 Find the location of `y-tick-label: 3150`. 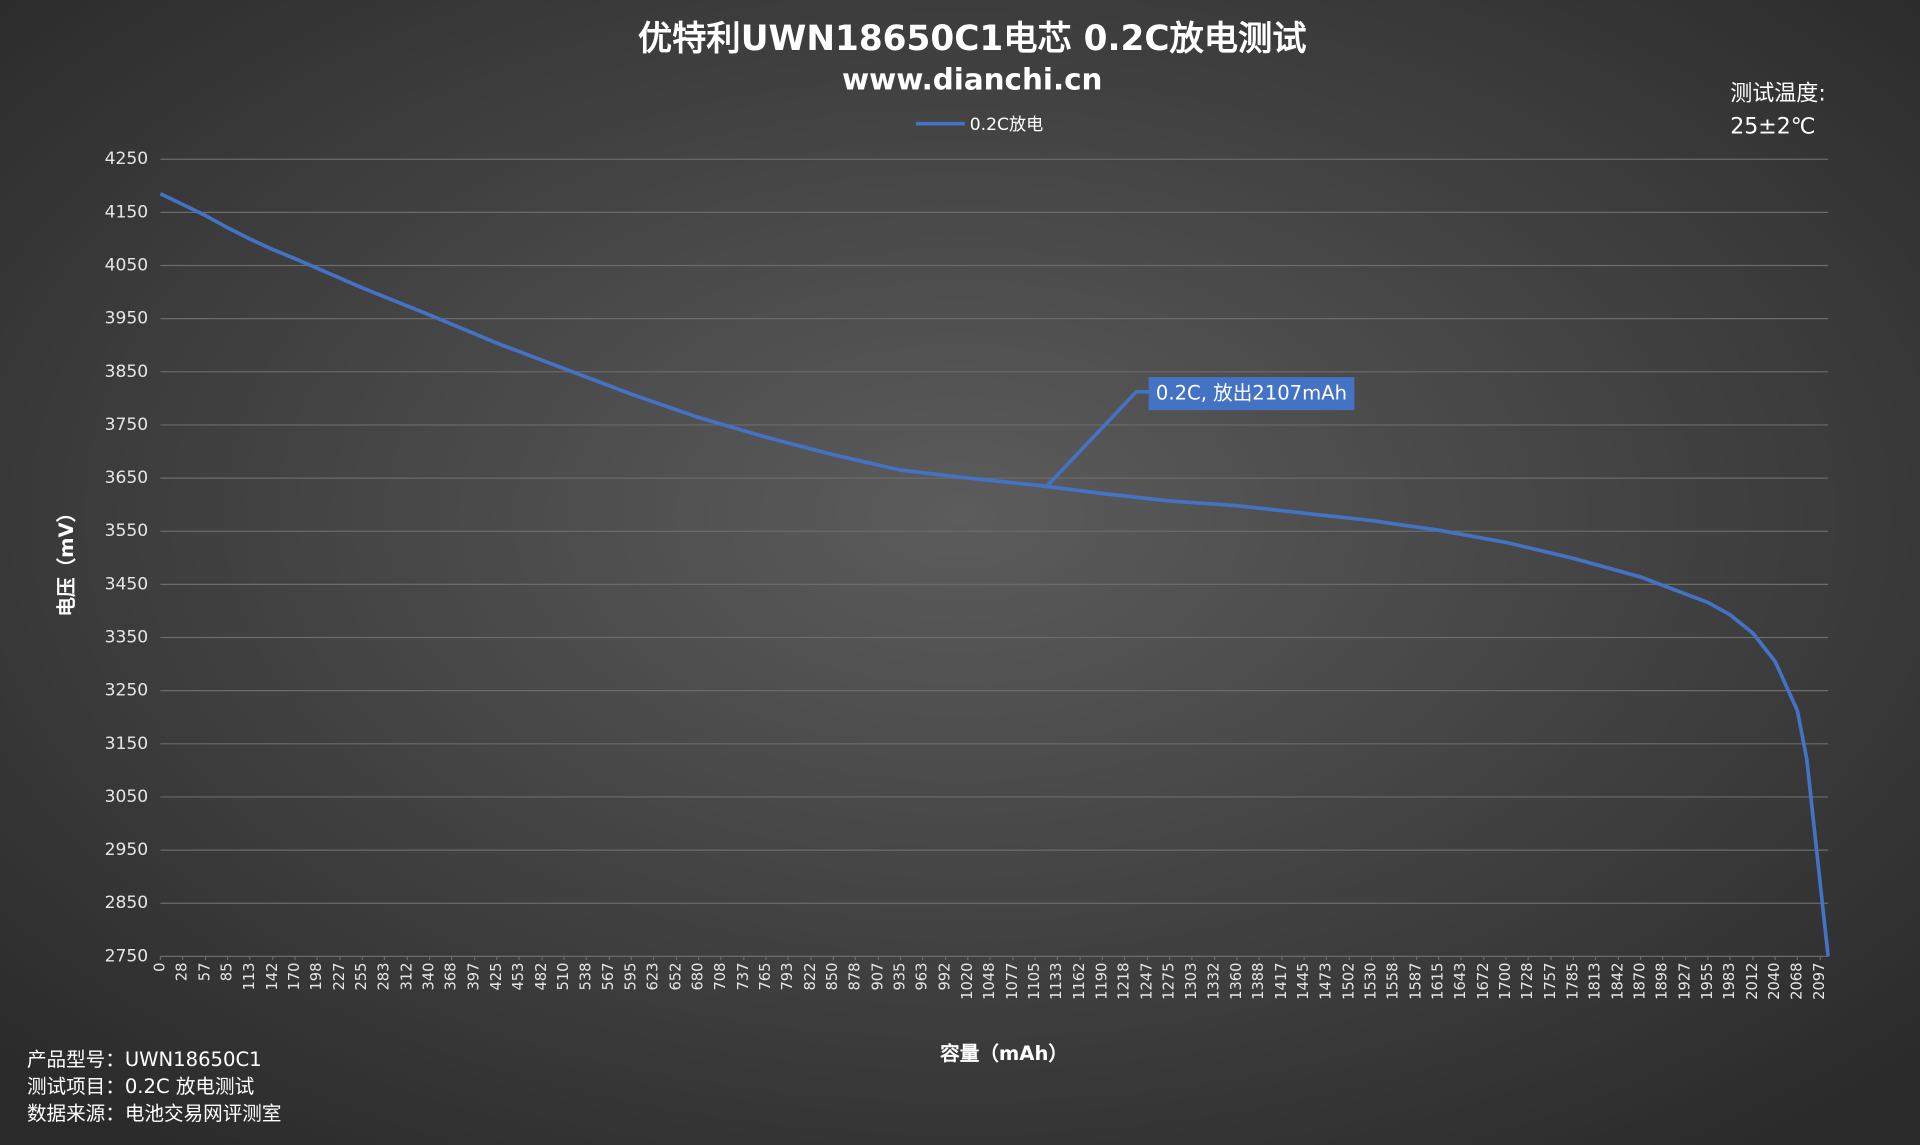

y-tick-label: 3150 is located at coordinates (127, 744).